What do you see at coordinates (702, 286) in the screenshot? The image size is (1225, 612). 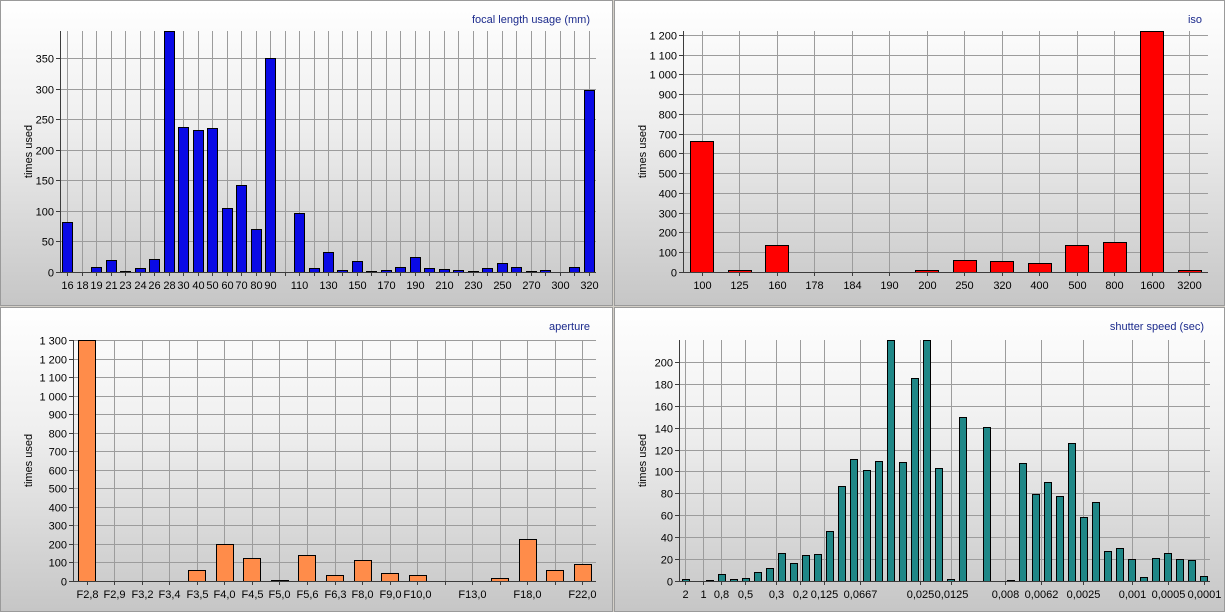 I see `x-tick-label: 100` at bounding box center [702, 286].